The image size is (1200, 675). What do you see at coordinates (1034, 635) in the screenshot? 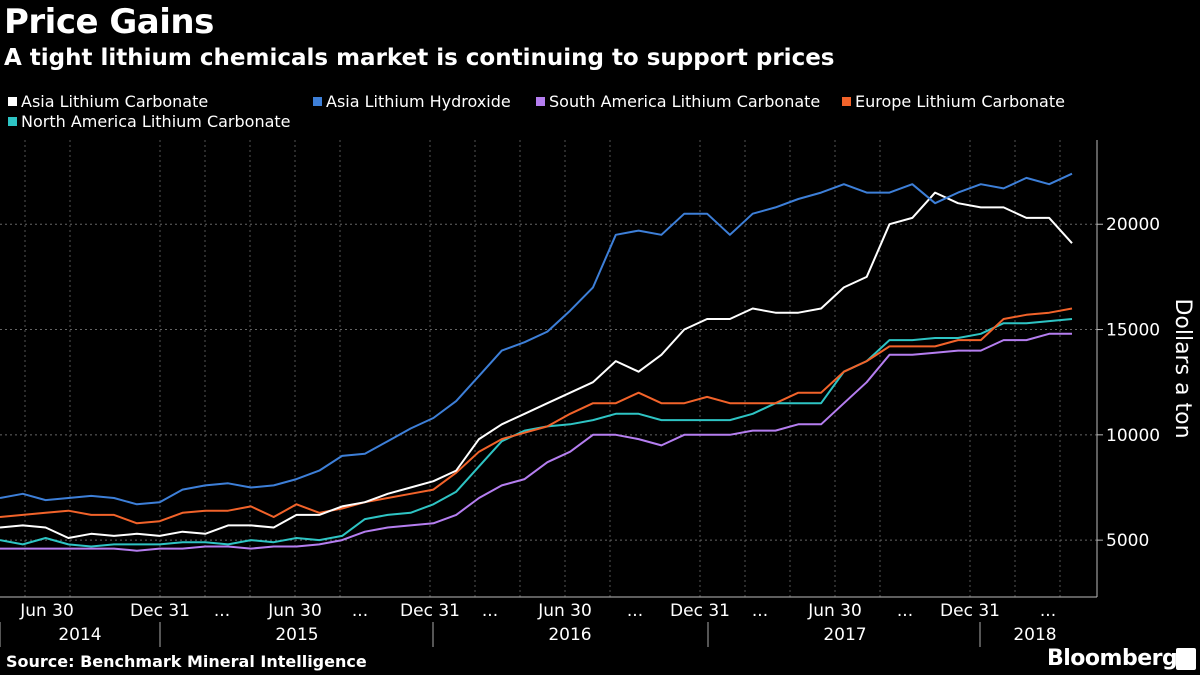
I see `x-year-label: 2018` at bounding box center [1034, 635].